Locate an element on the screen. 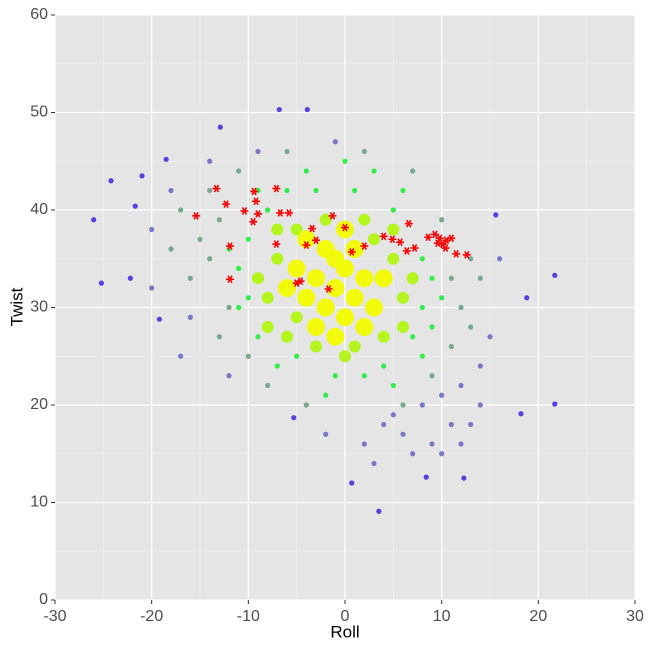 The image size is (650, 650). x-tick-label: -20 is located at coordinates (151, 616).